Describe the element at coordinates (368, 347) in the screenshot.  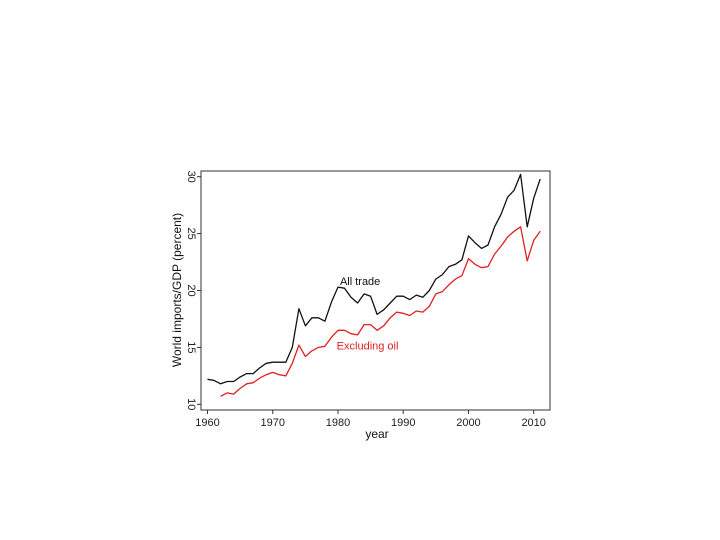
I see `series-label-excluding-oil: Excluding oil` at that location.